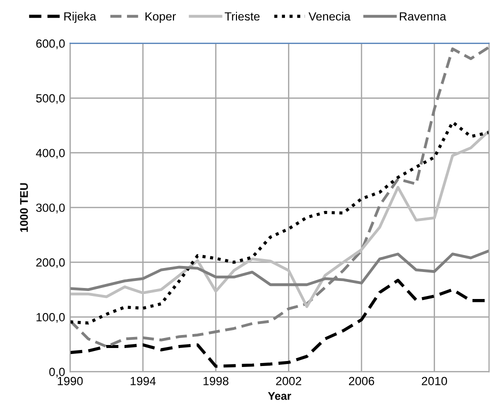  I want to click on y-tick-label: 0,0, so click(57, 373).